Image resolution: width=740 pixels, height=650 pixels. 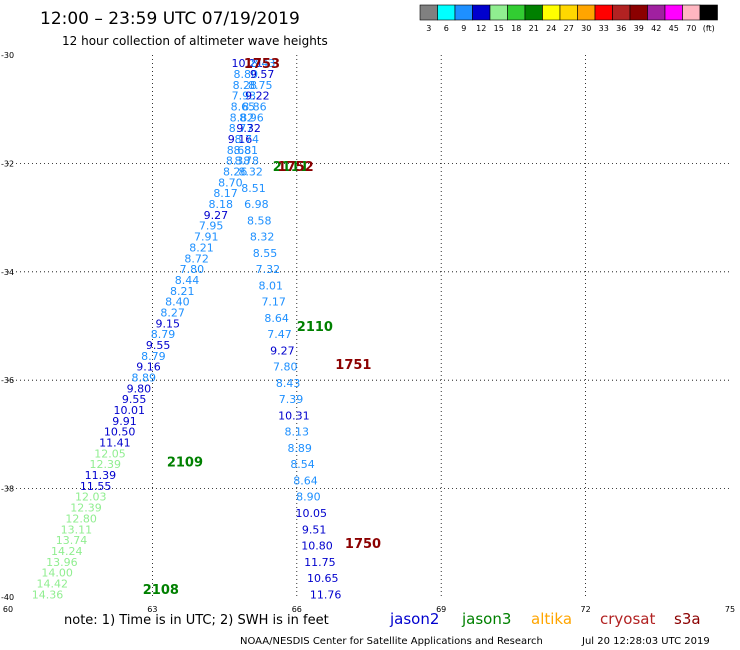 I want to click on swh-value: 12.03, so click(x=91, y=497).